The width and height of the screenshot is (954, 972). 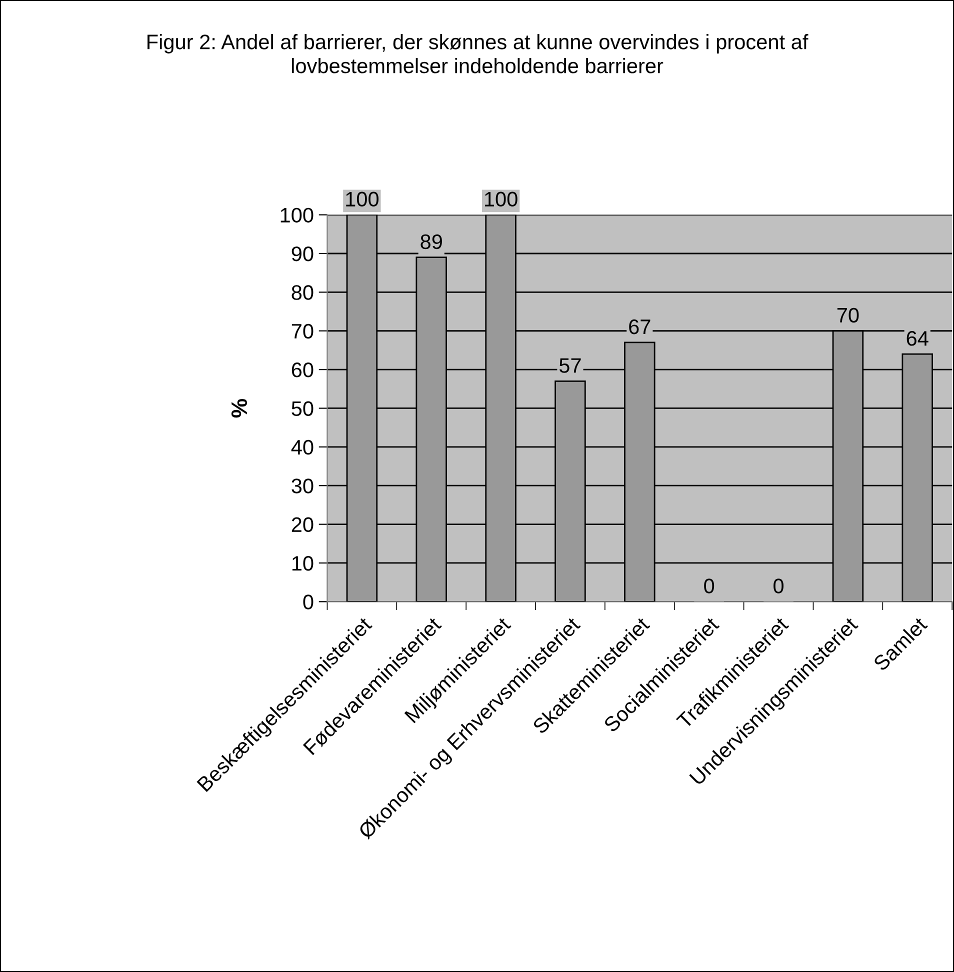 I want to click on y-tick-label: 100, so click(x=297, y=215).